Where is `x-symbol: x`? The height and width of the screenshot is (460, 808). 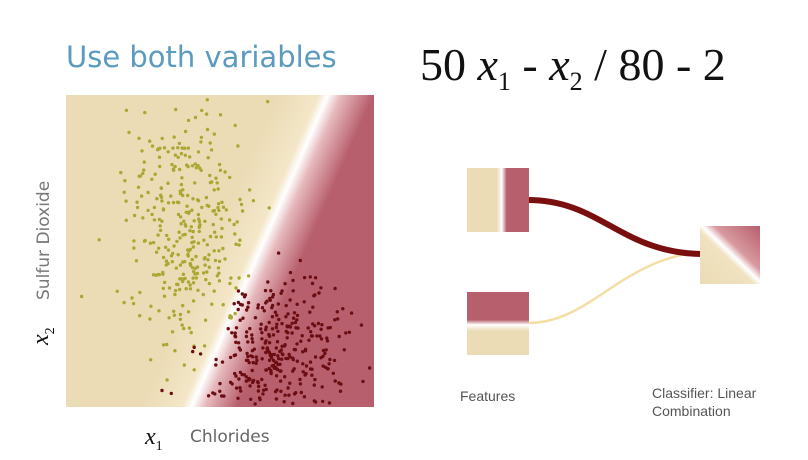 x-symbol: x is located at coordinates (150, 437).